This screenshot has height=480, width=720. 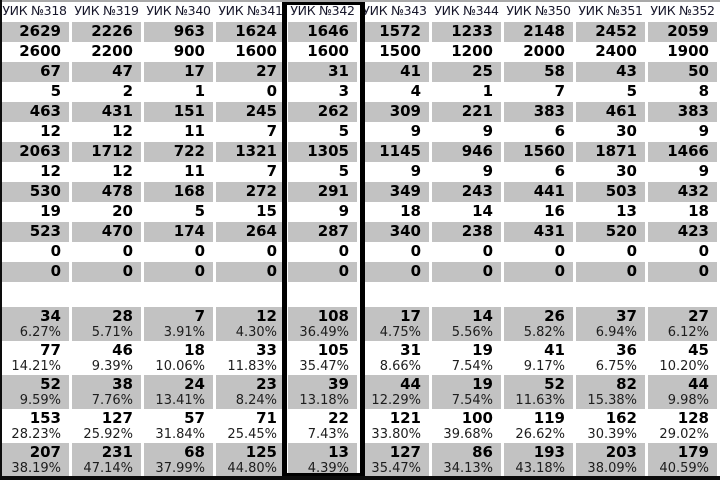 I want to click on cell: 179 40.59%, so click(x=684, y=460).